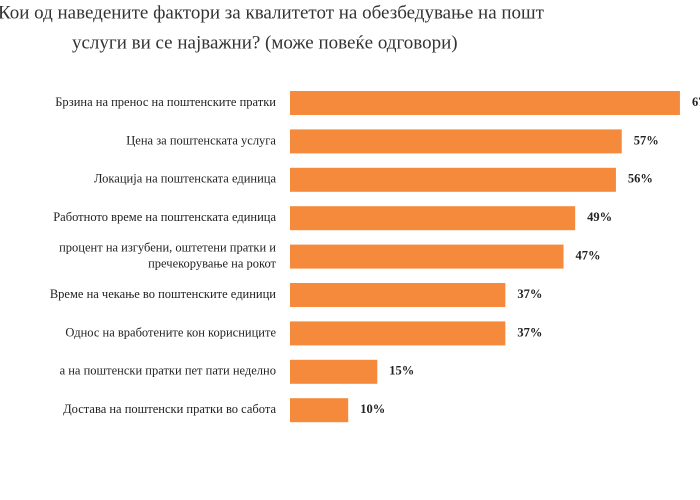  Describe the element at coordinates (169, 409) in the screenshot. I see `category-label: Достава на поштенски пратки во сабота` at that location.